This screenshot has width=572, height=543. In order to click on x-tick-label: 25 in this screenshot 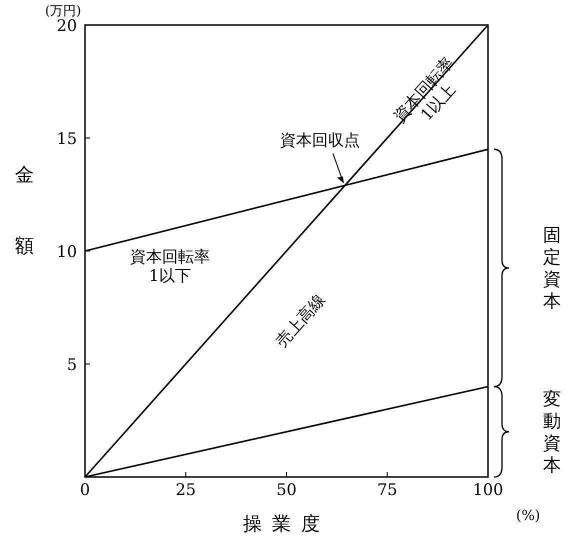, I will do `click(186, 489)`.